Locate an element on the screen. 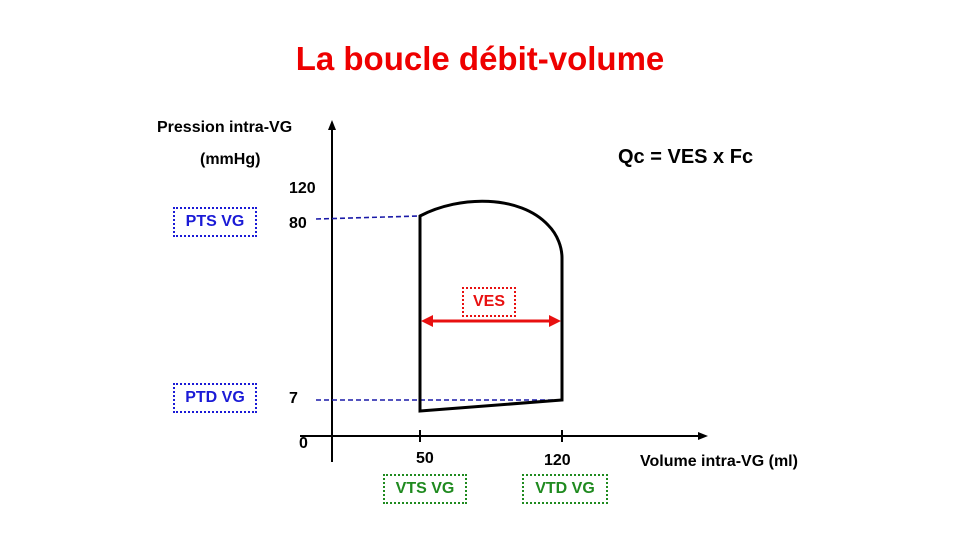 The image size is (960, 540). ptd-vg-box: PTD VG is located at coordinates (215, 398).